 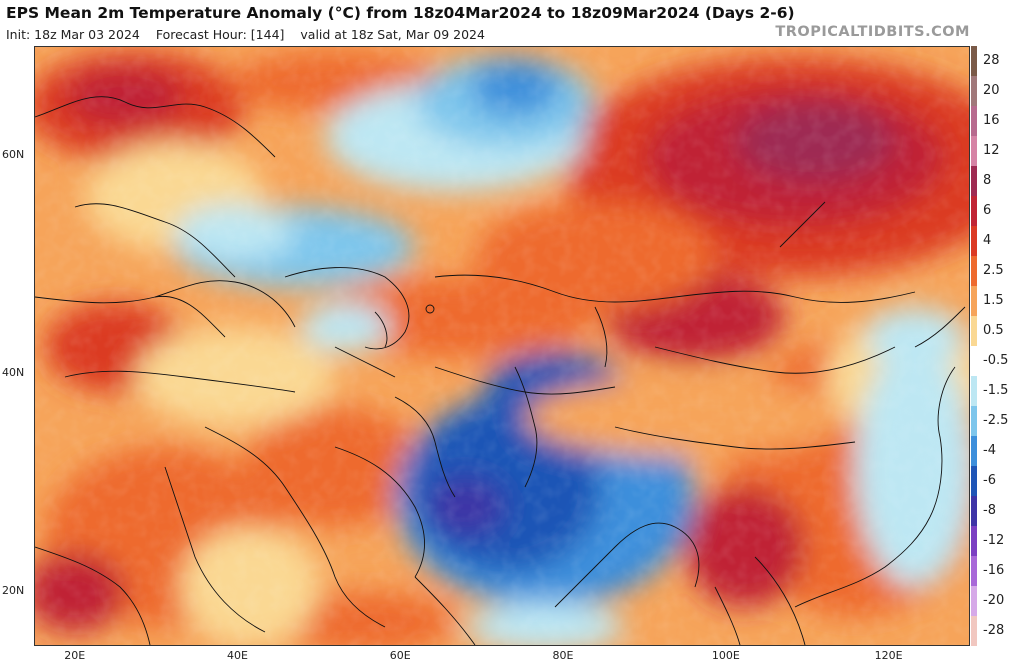 I want to click on colorbar-level: -20, so click(x=997, y=601).